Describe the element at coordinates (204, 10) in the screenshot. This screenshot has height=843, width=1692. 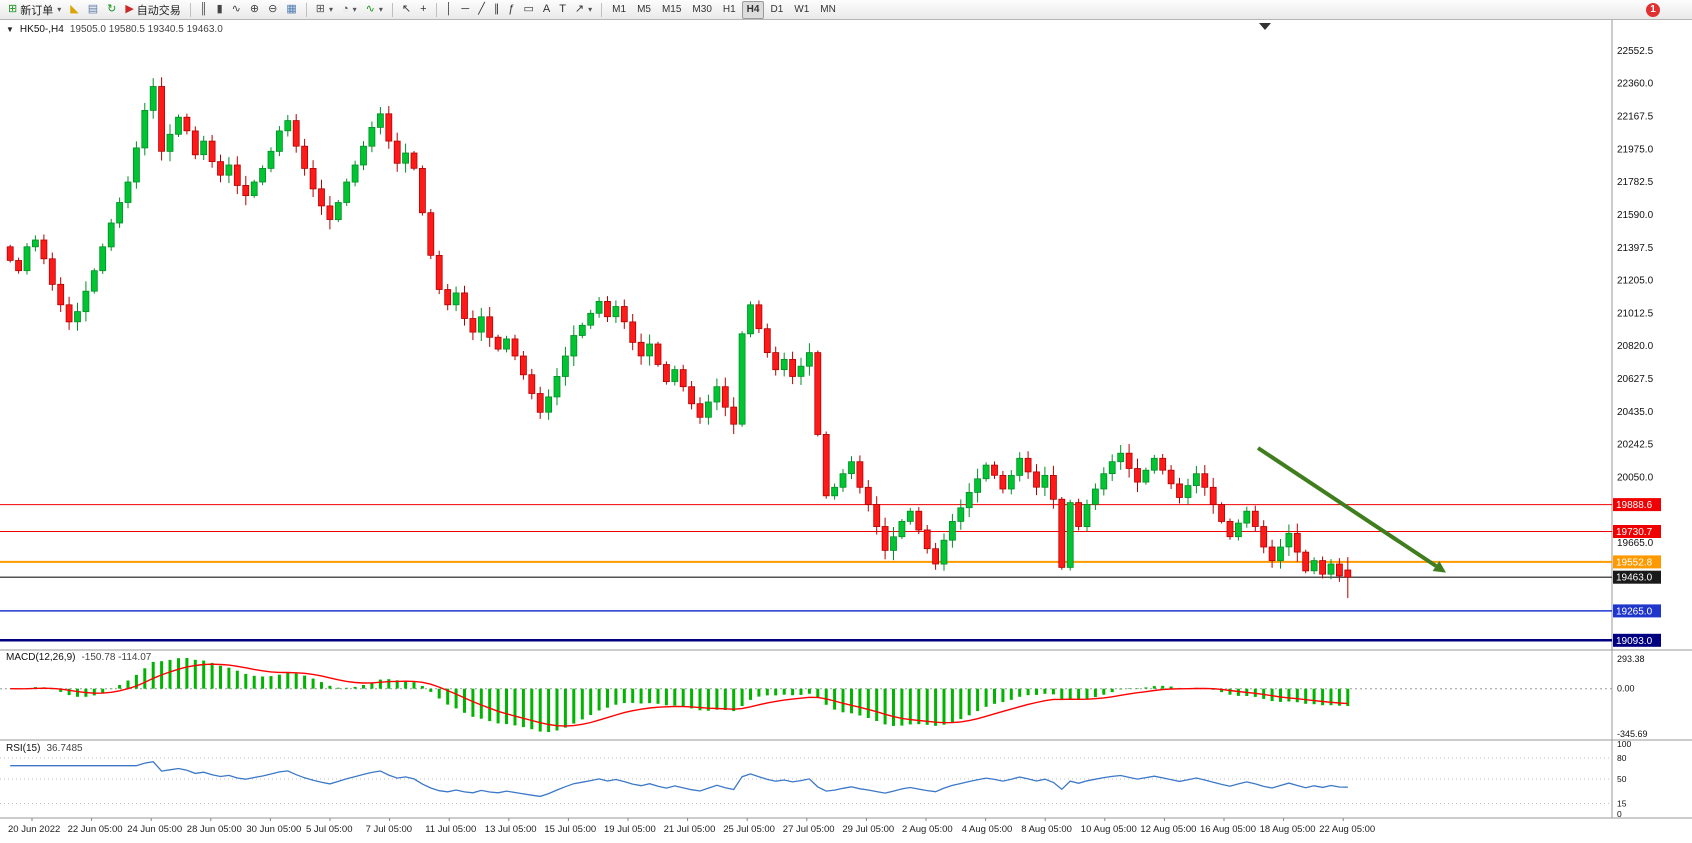
I see `bars-view-button: ║` at that location.